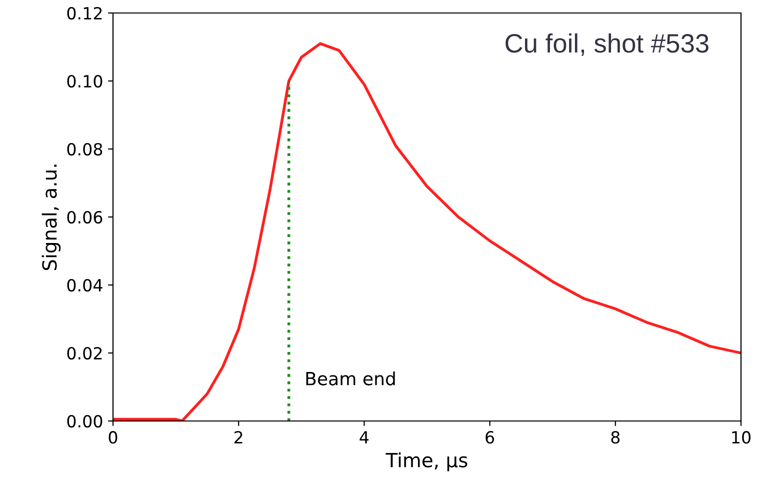 This screenshot has width=763, height=483. Describe the element at coordinates (84, 353) in the screenshot. I see `y-tick-label: 0.02` at that location.